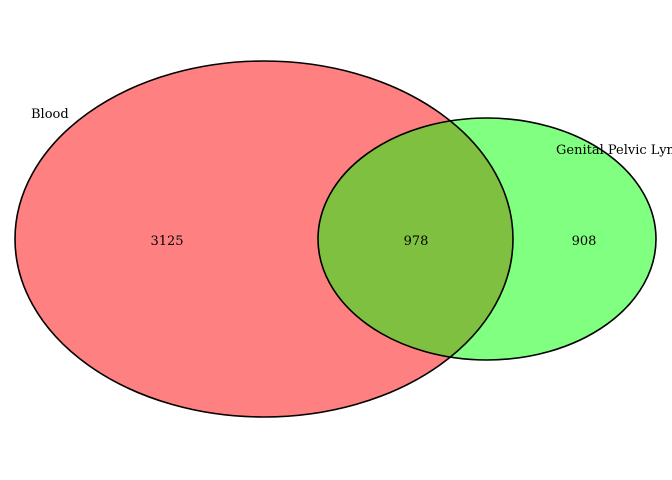 This screenshot has height=480, width=672. Describe the element at coordinates (50, 114) in the screenshot. I see `set-label-blood: Blood` at that location.